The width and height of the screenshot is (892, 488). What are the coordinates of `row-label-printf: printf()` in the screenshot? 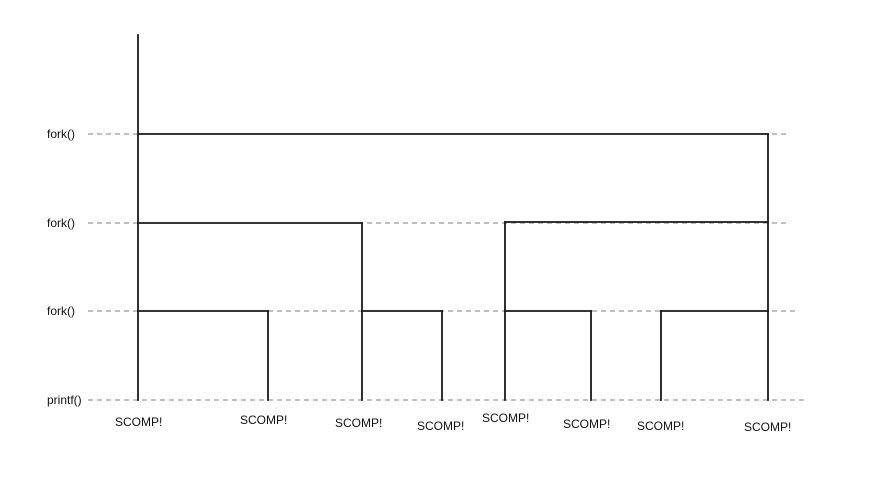 It's located at (64, 400).